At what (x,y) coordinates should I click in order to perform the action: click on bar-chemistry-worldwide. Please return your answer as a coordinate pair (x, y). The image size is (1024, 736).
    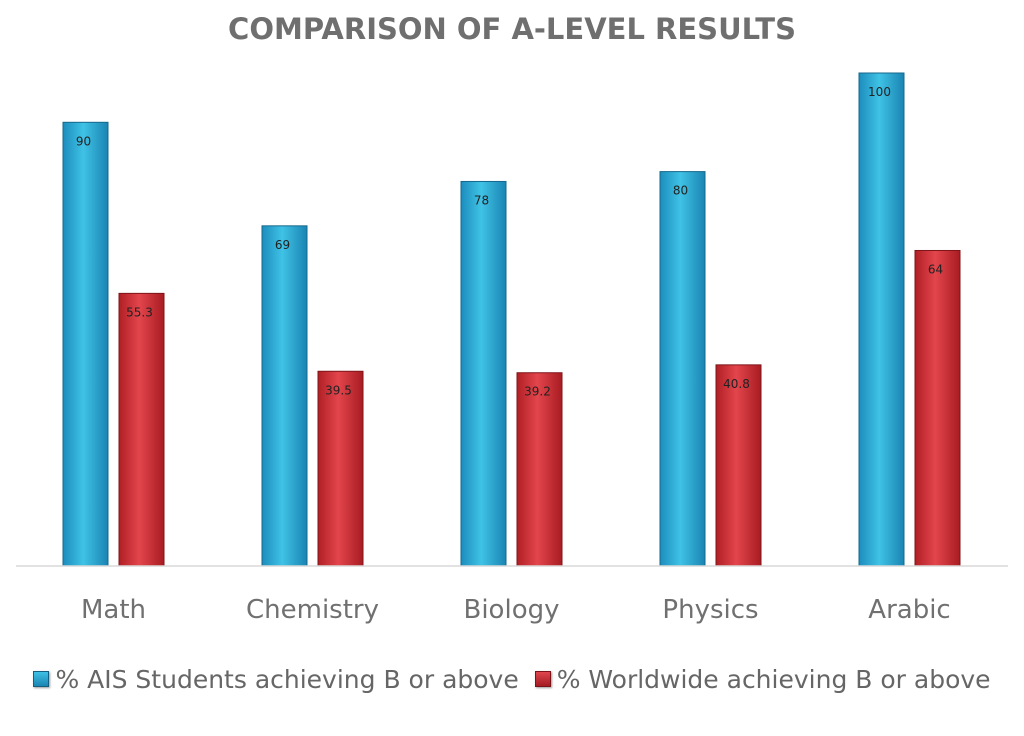
    Looking at the image, I should click on (340, 468).